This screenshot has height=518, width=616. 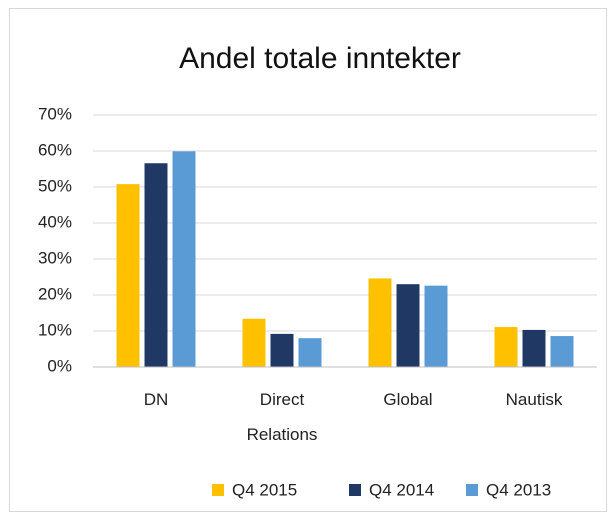 What do you see at coordinates (55, 329) in the screenshot?
I see `y-tick-label: 10%` at bounding box center [55, 329].